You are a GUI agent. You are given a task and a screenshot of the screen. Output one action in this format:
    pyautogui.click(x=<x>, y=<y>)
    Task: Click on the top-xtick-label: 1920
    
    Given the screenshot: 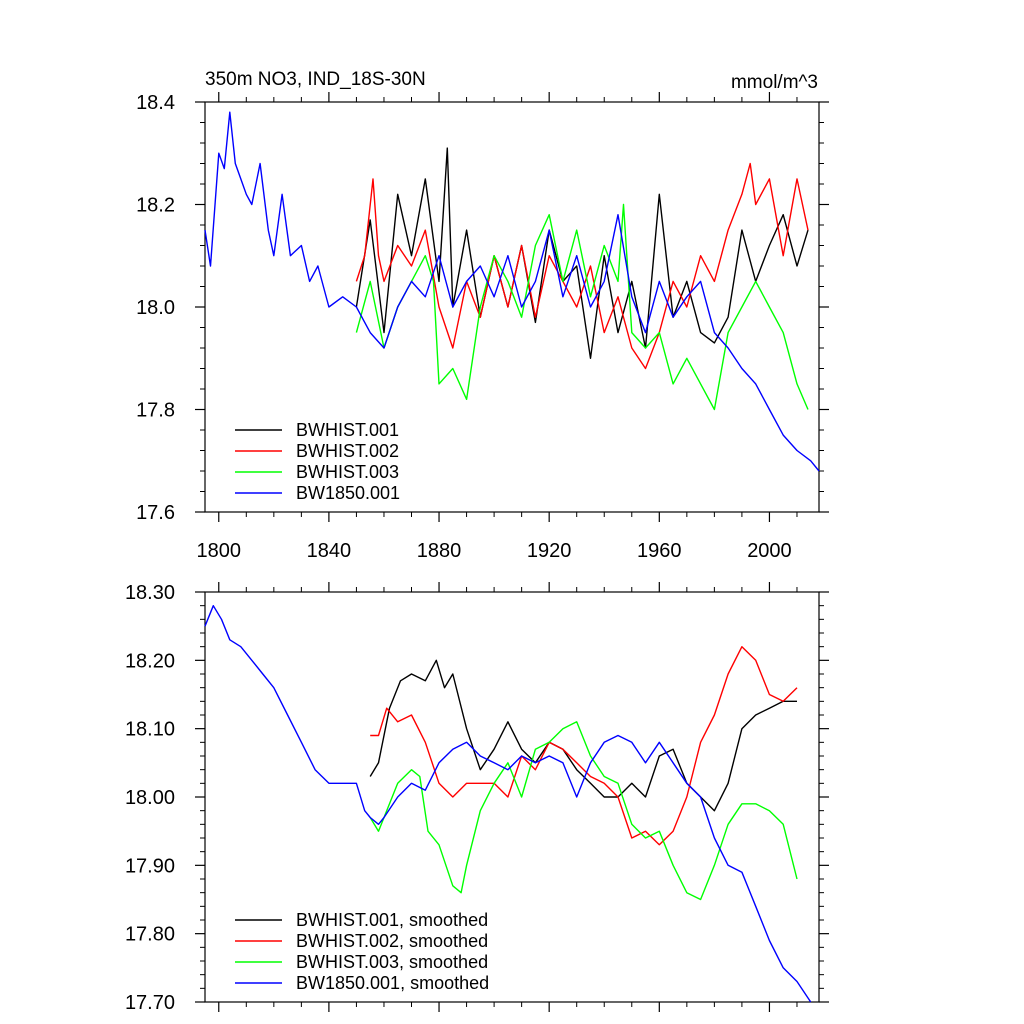 What is the action you would take?
    pyautogui.click(x=549, y=551)
    